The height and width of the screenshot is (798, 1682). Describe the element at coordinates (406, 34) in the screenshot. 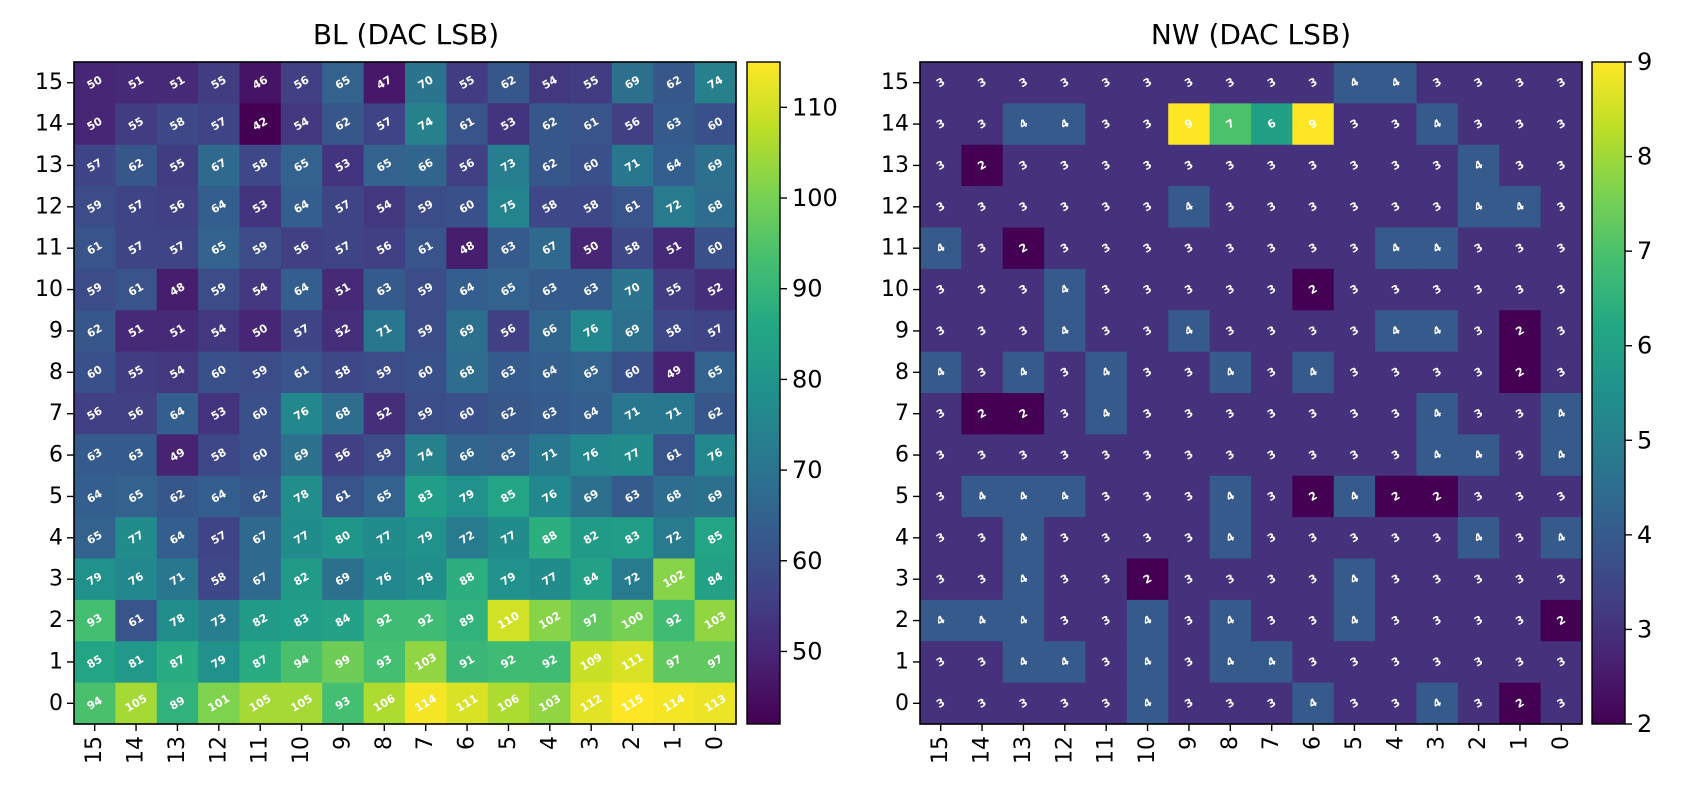

I see `bl-title: BL (DAC LSB)` at that location.